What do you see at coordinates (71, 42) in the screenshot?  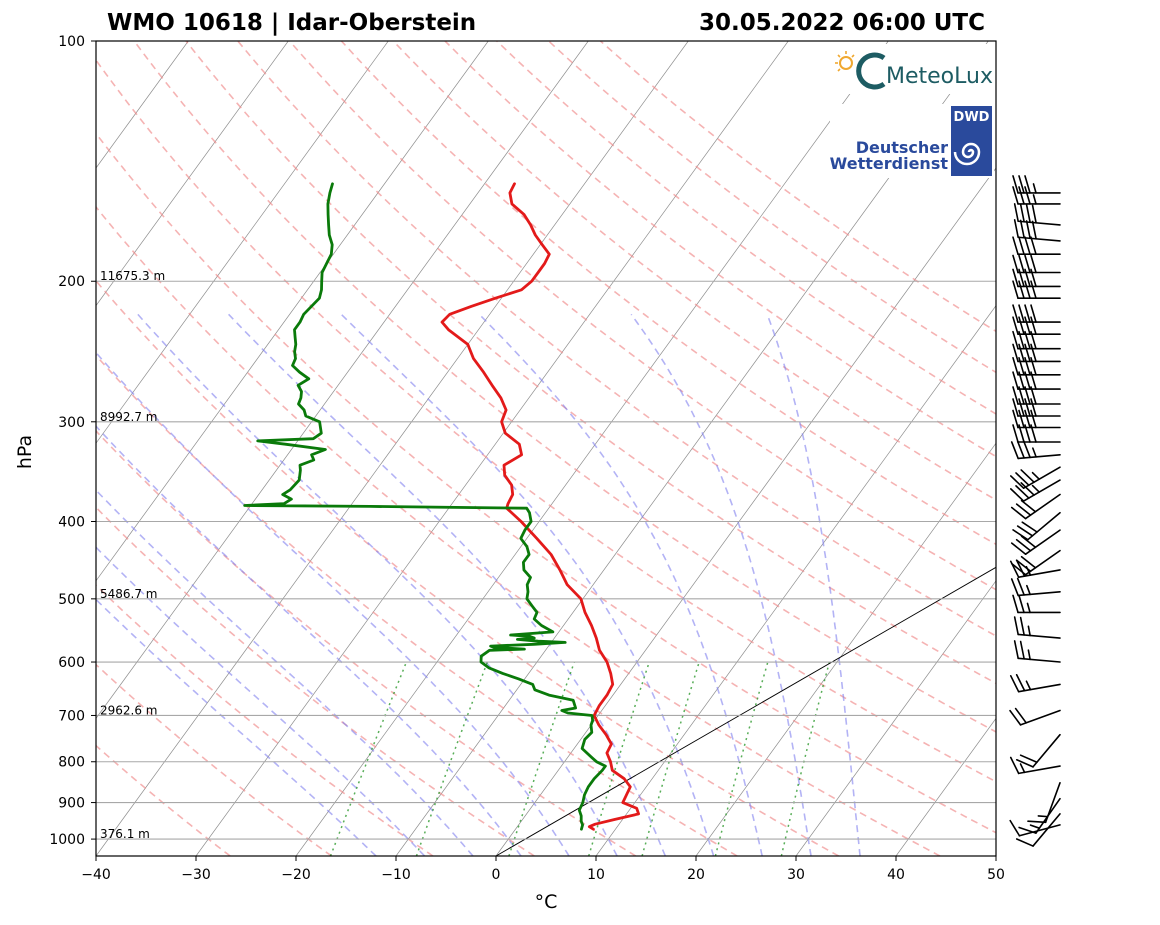 I see `y-tick-label: 100` at bounding box center [71, 42].